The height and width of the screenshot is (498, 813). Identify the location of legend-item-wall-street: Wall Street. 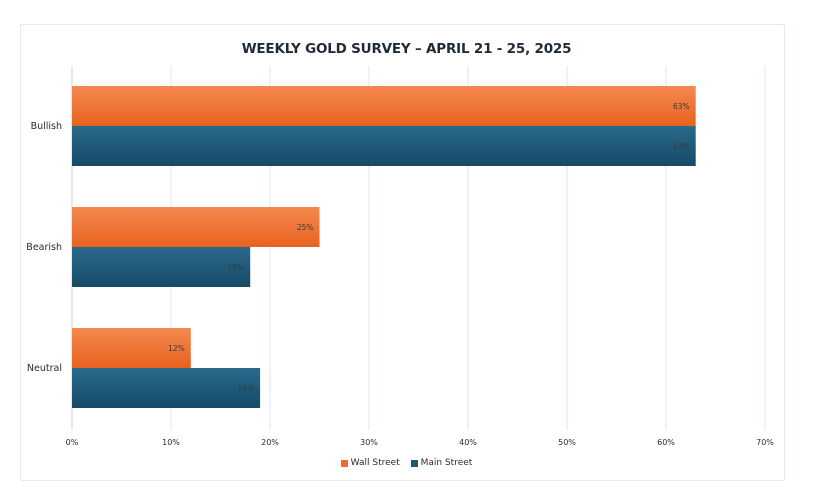
(370, 463).